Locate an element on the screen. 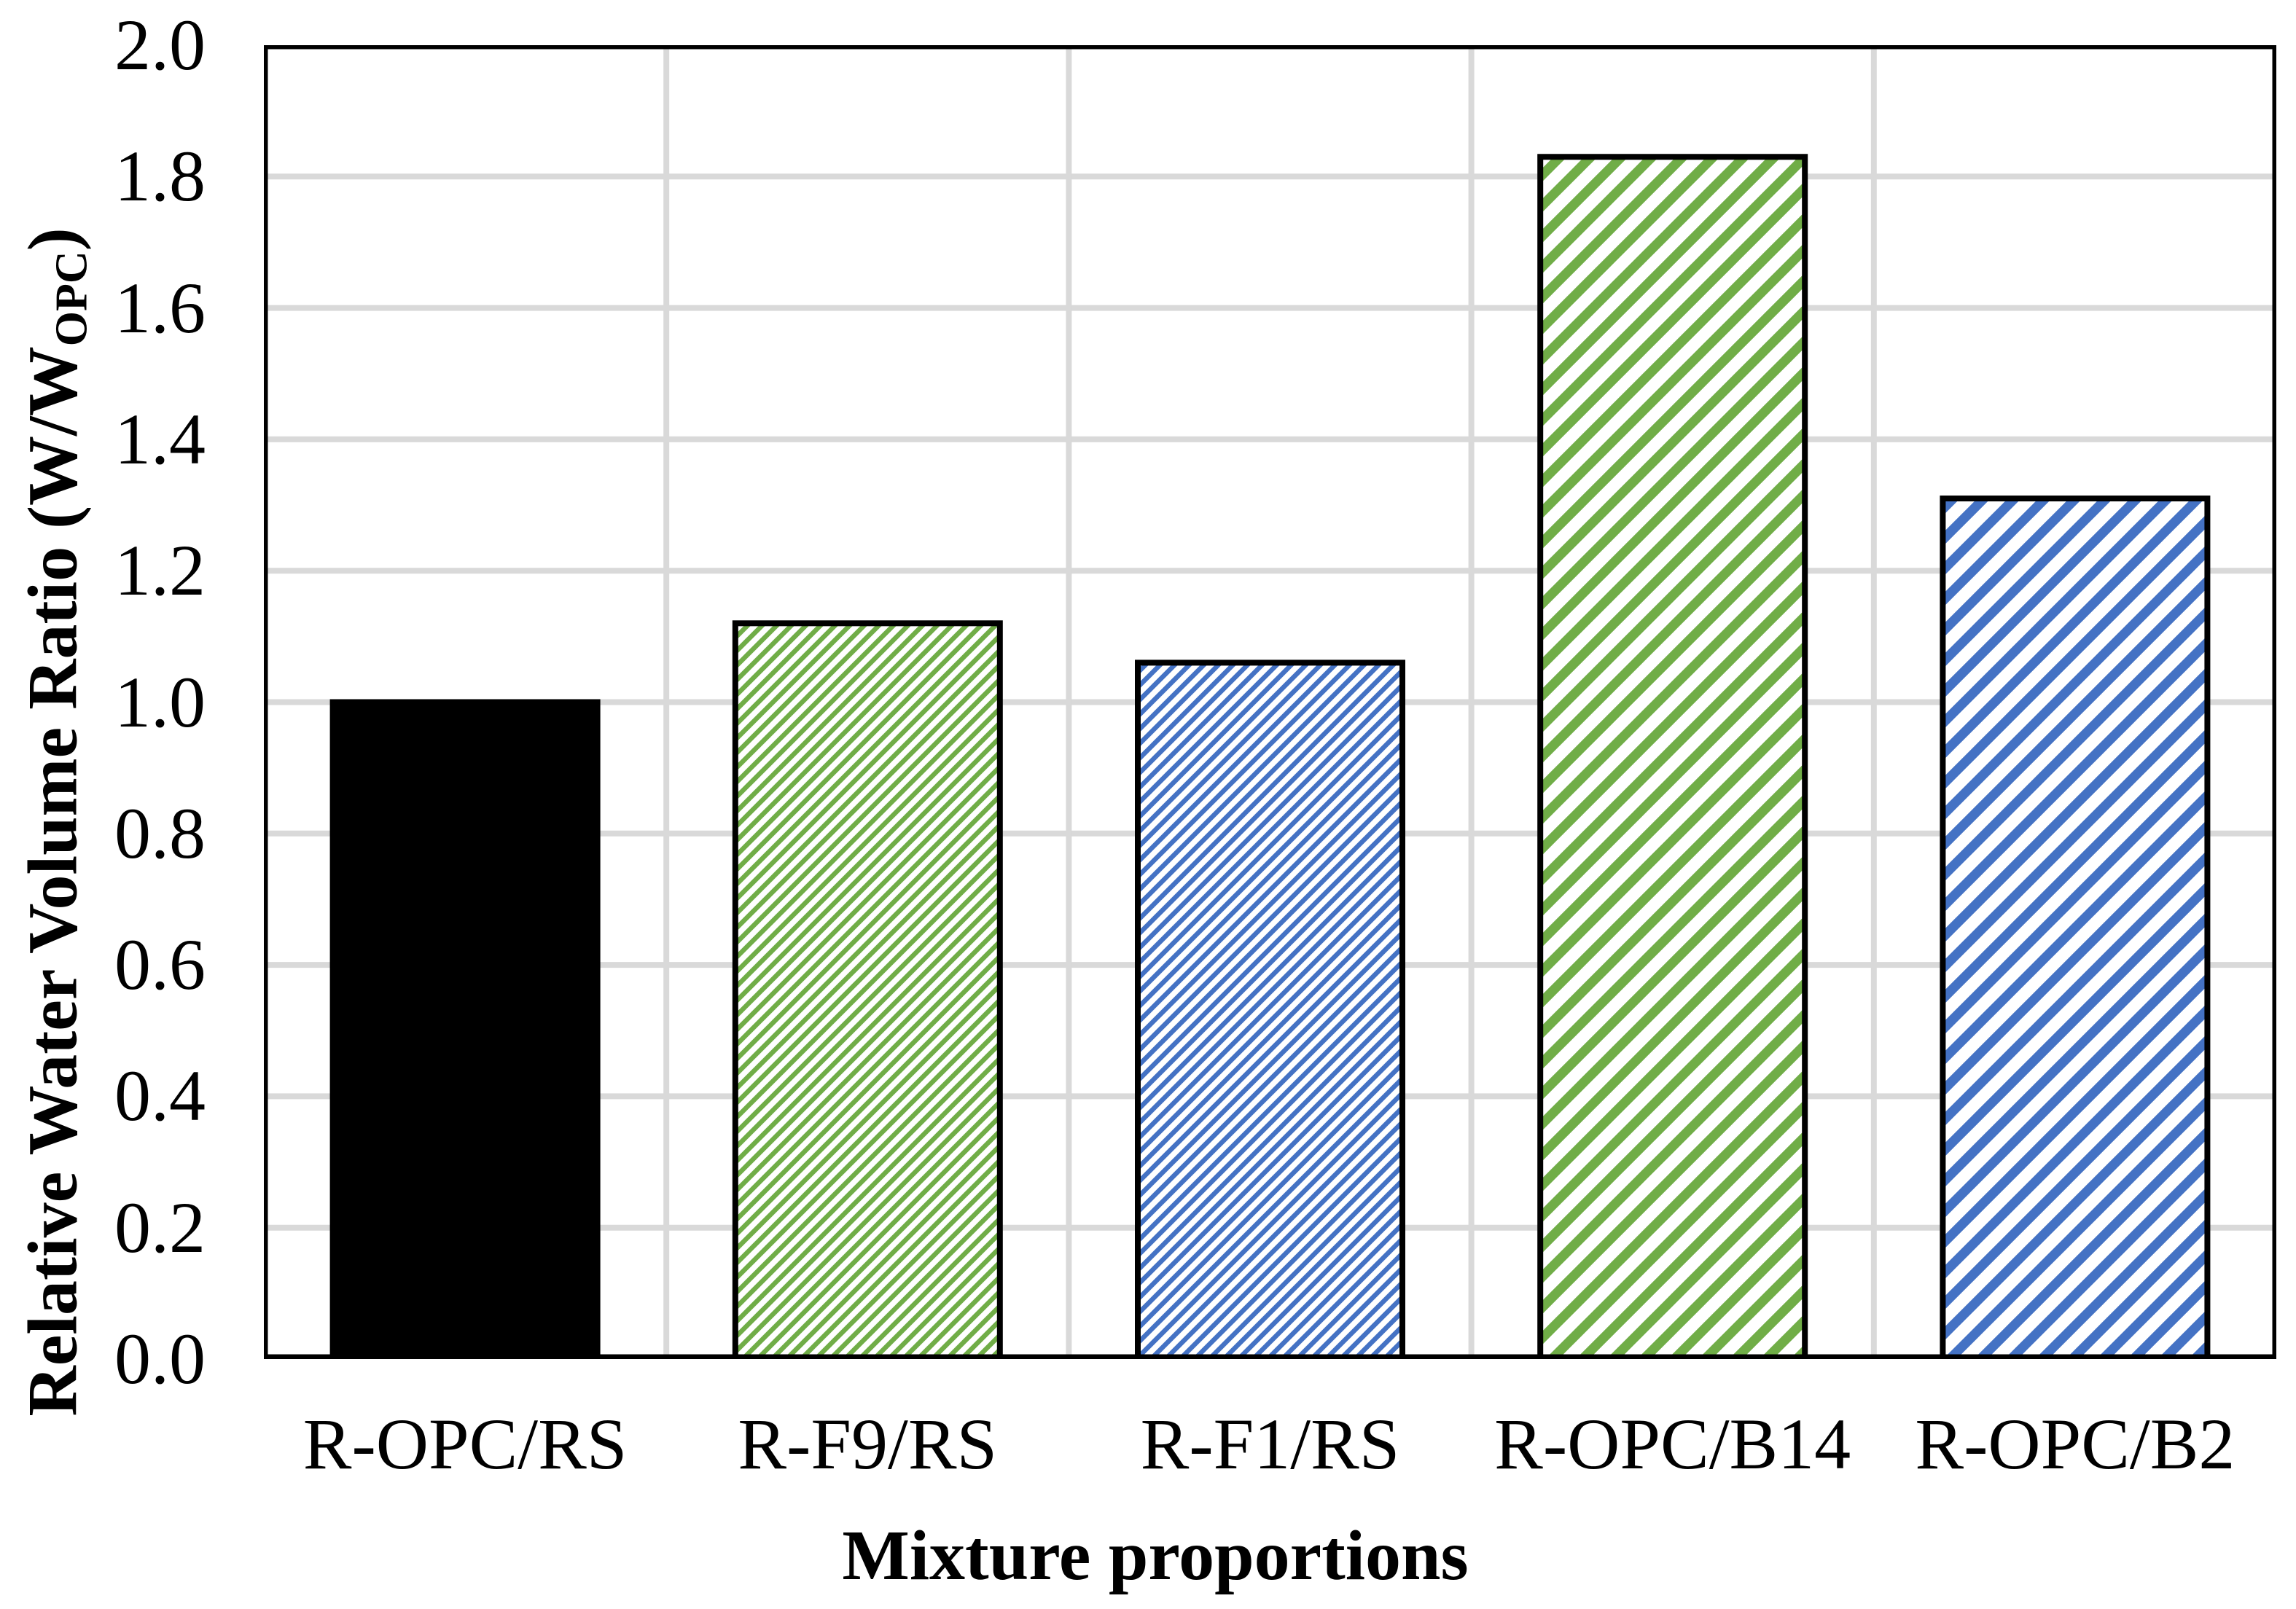 The height and width of the screenshot is (1609, 2296). bar-r-opc-rs is located at coordinates (465, 1029).